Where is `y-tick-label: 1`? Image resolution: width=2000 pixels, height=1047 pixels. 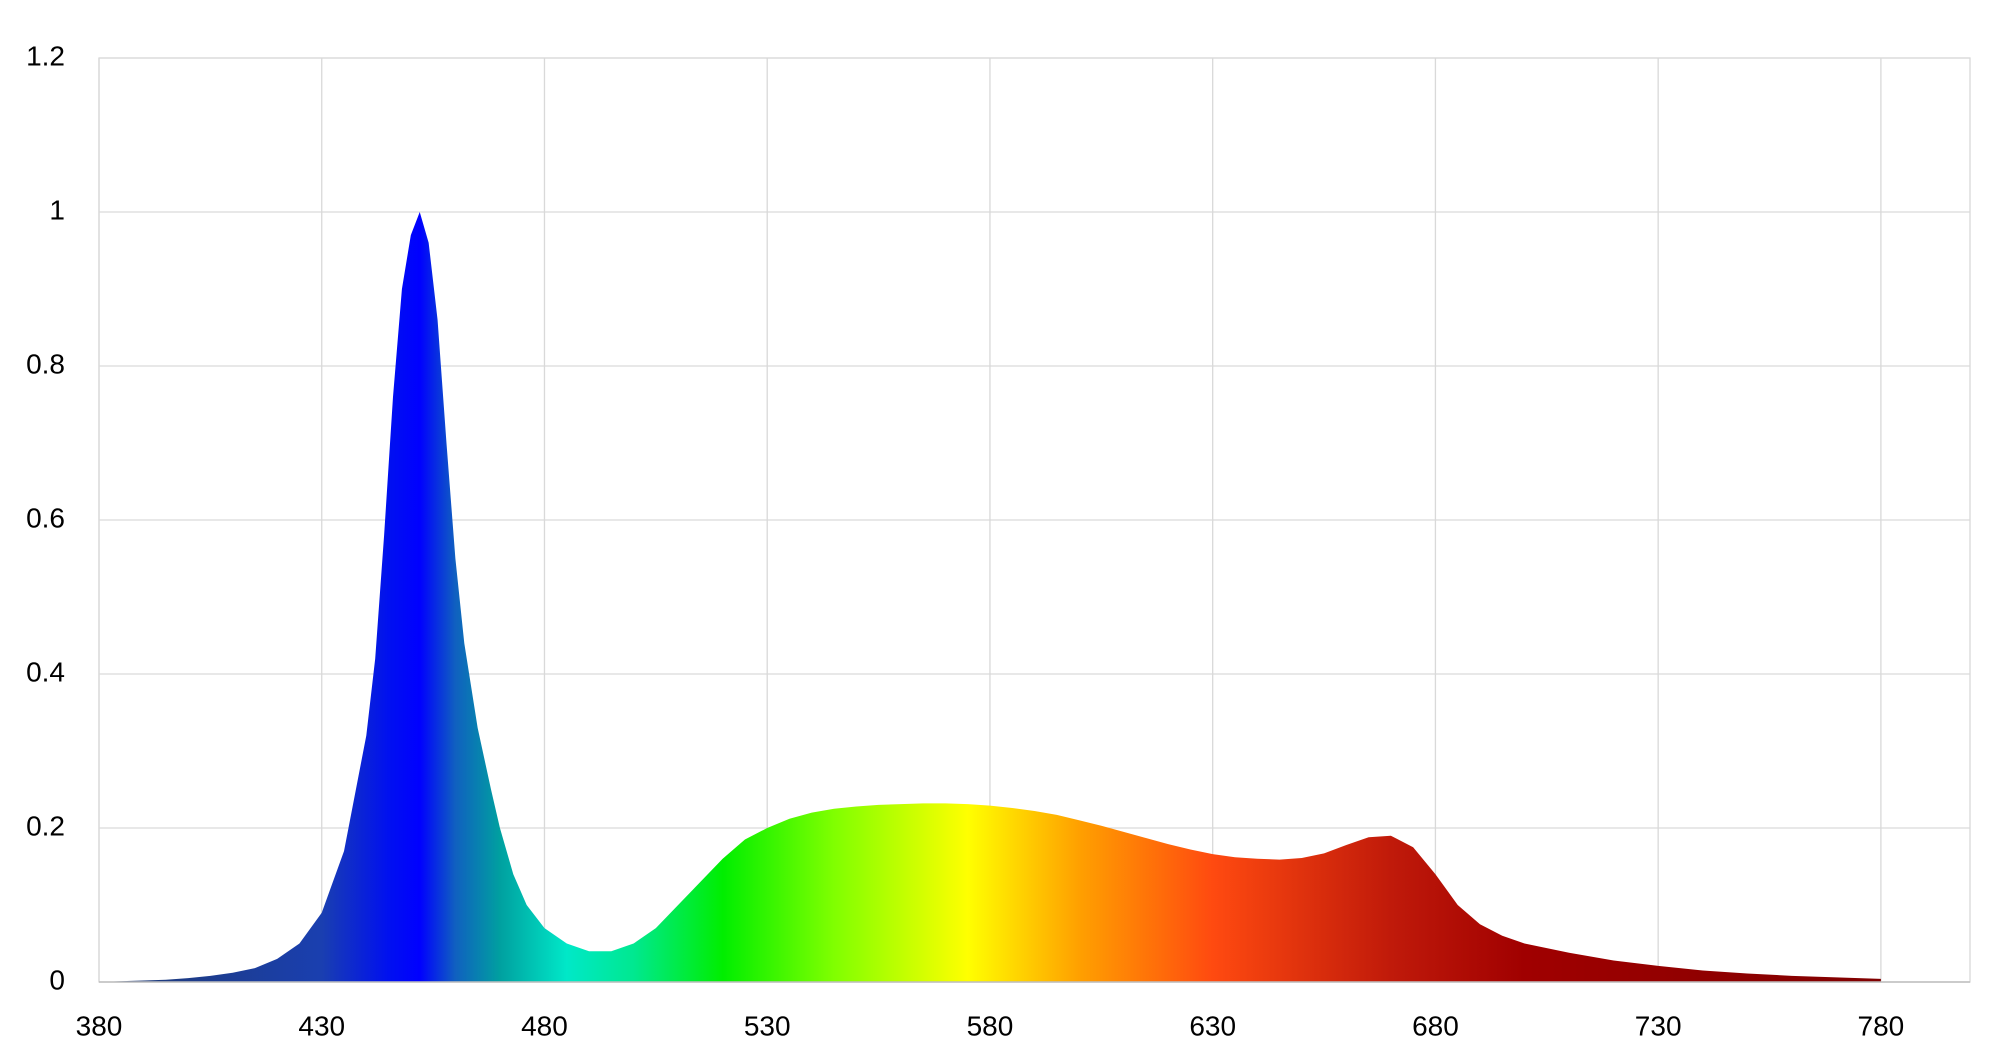
y-tick-label: 1 is located at coordinates (57, 209).